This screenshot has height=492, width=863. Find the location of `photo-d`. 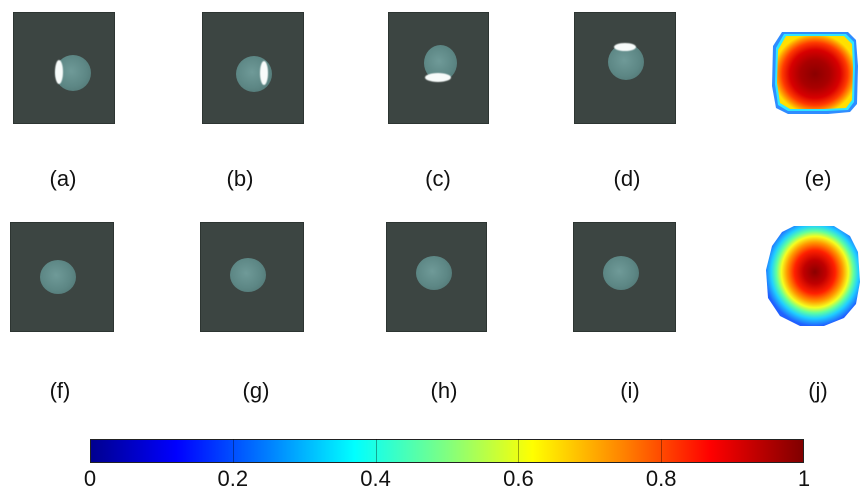

photo-d is located at coordinates (625, 68).